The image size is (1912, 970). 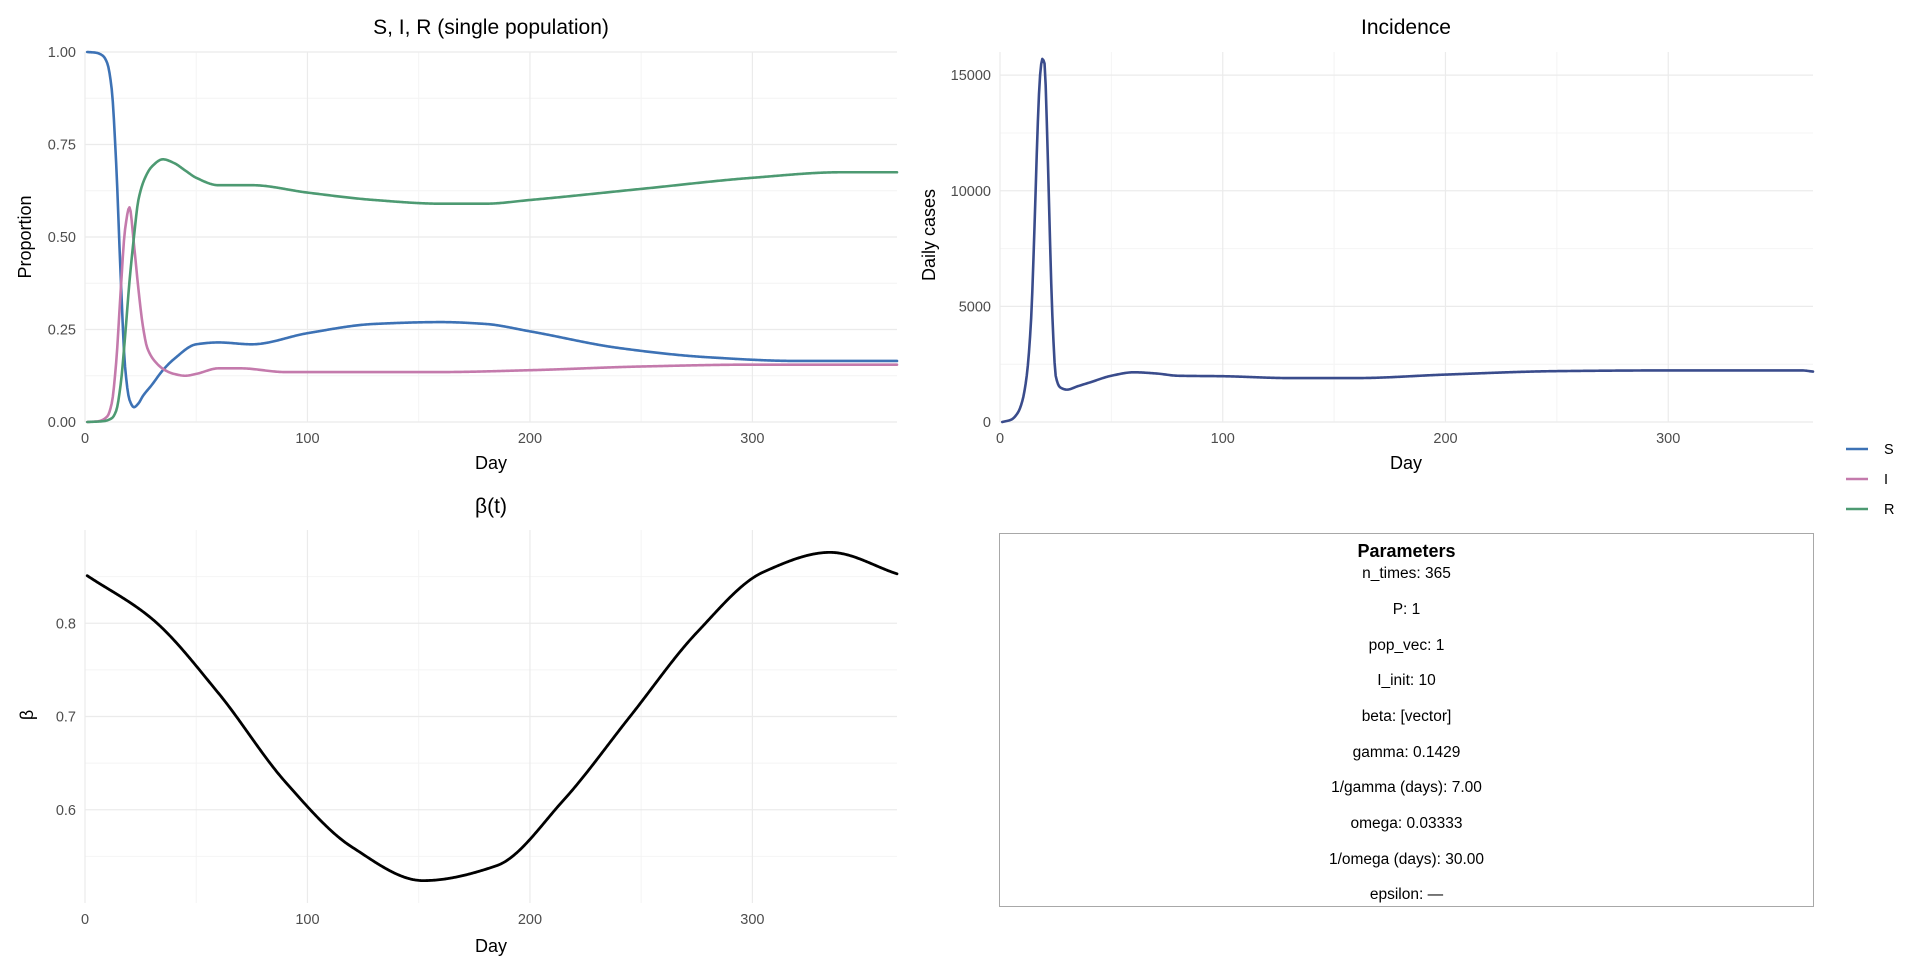 I want to click on incidence-ylabel: Daily cases, so click(x=929, y=235).